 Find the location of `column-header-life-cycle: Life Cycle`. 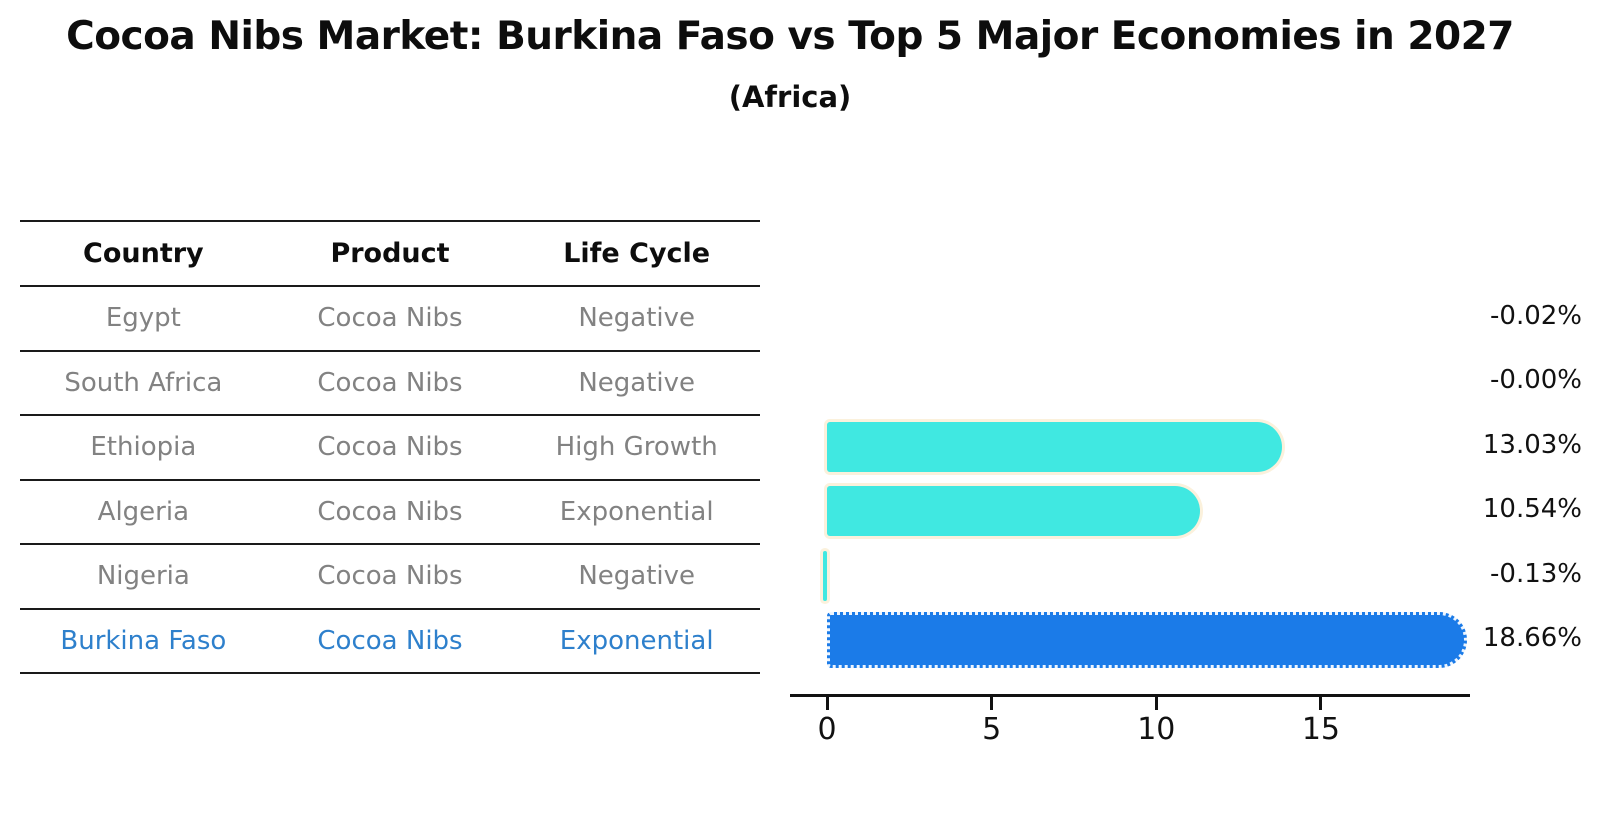

column-header-life-cycle: Life Cycle is located at coordinates (637, 253).